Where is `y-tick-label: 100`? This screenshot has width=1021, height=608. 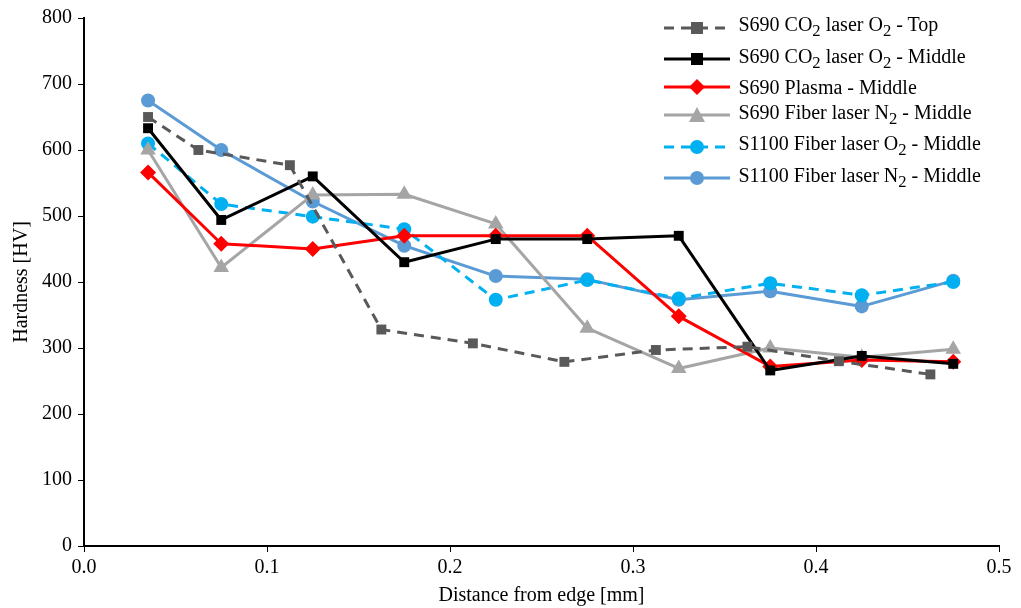
y-tick-label: 100 is located at coordinates (57, 478).